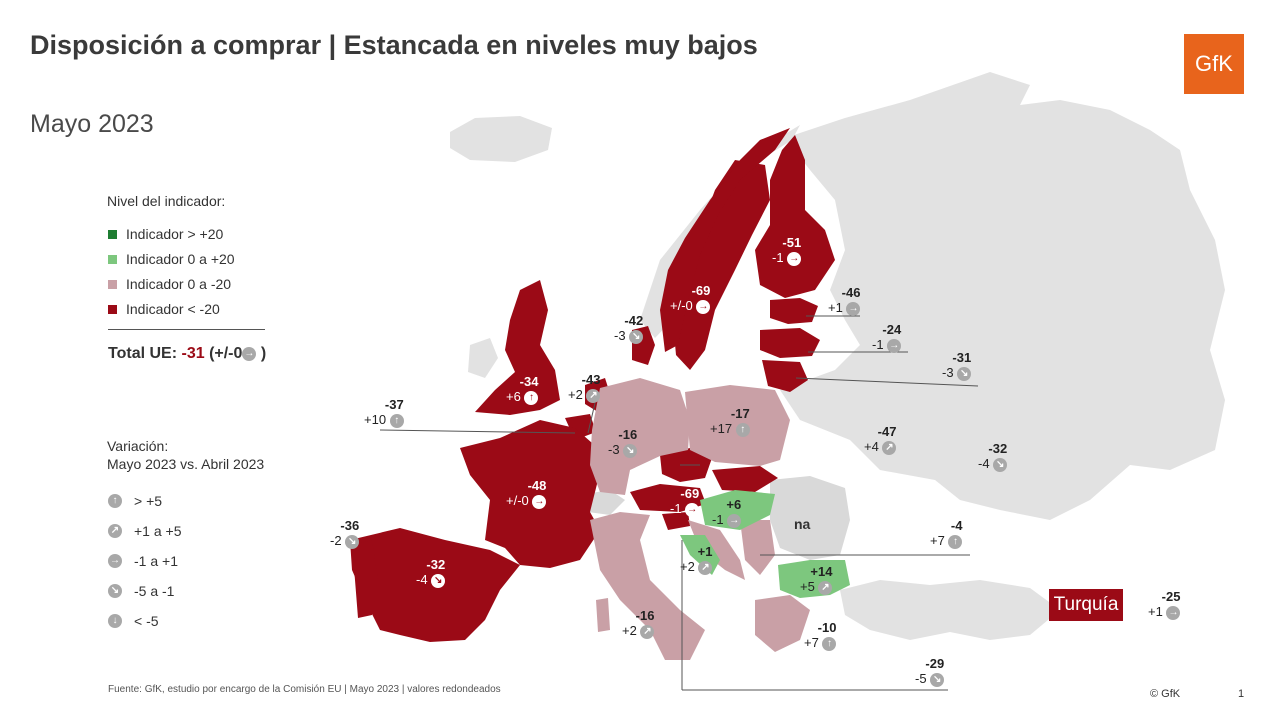  Describe the element at coordinates (175, 234) in the screenshot. I see `legend-label: Indicador > +20` at that location.